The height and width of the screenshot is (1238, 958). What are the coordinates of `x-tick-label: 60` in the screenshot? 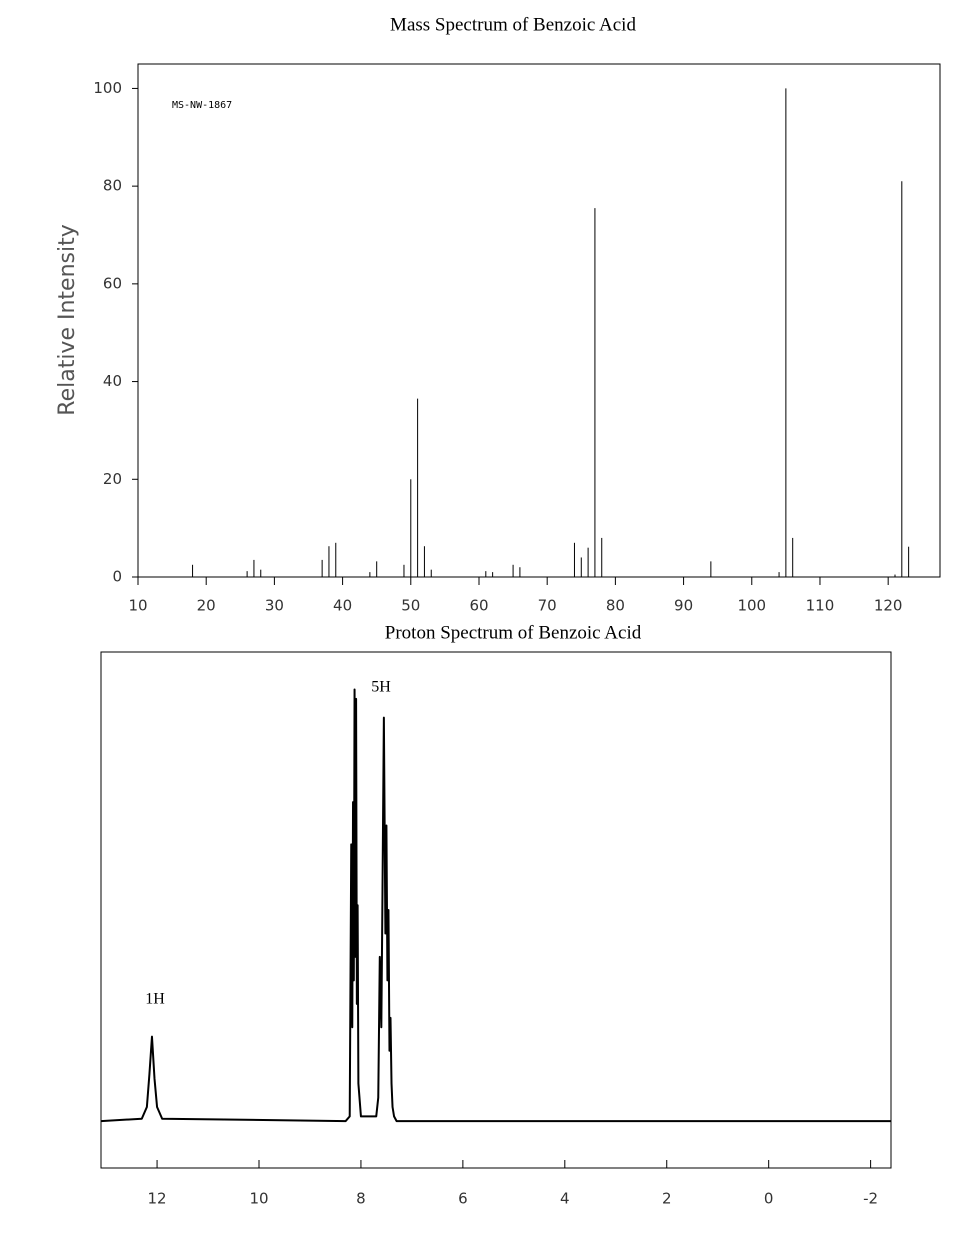 It's located at (478, 606).